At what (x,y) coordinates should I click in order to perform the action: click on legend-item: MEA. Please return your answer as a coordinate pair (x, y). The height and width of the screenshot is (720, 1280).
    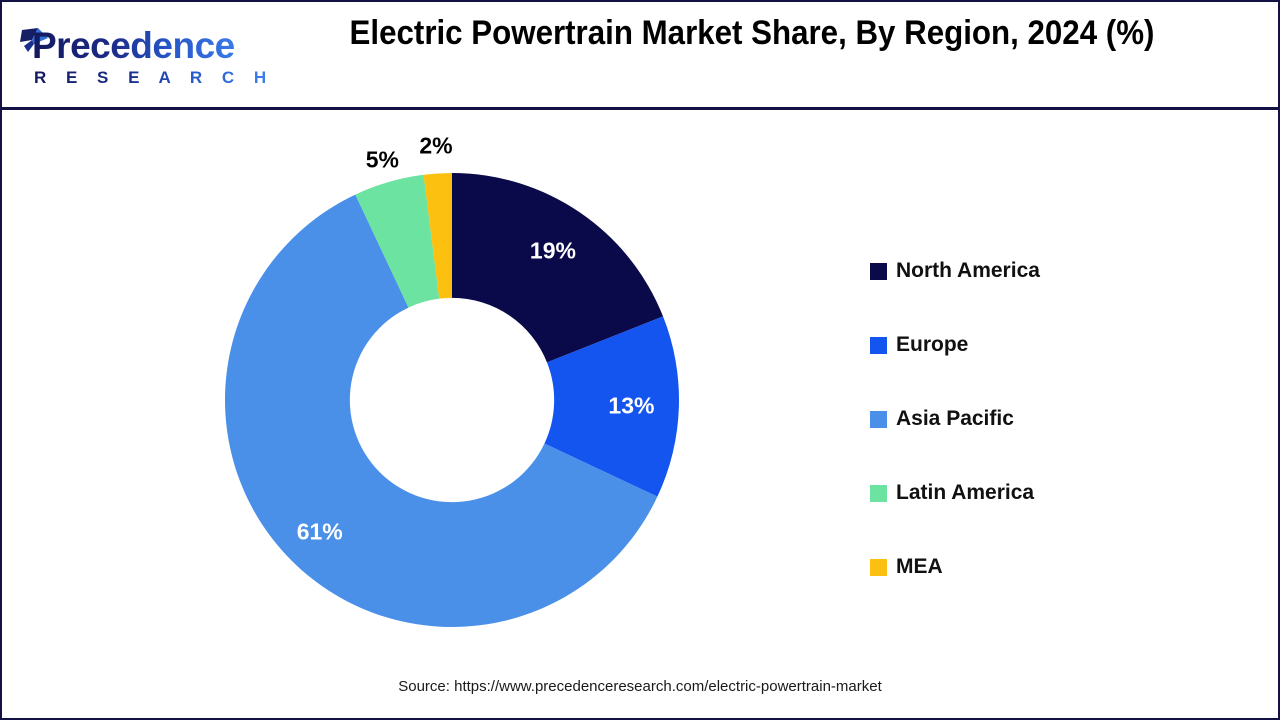
    Looking at the image, I should click on (1020, 567).